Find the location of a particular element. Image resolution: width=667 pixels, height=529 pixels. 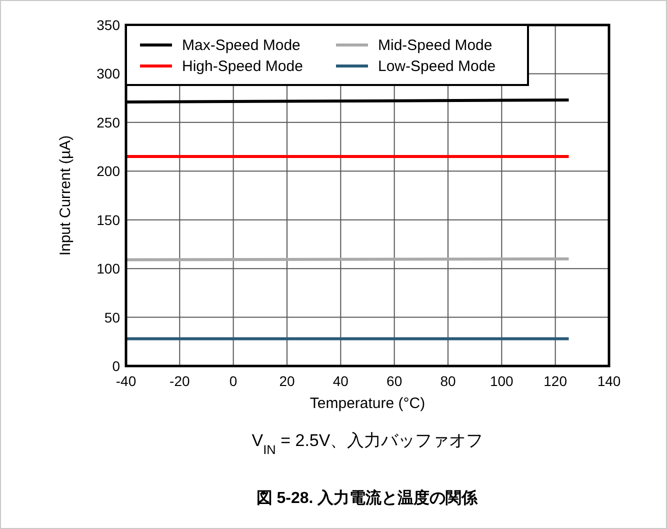

y-axis-title: Input Current (µA) is located at coordinates (65, 195).